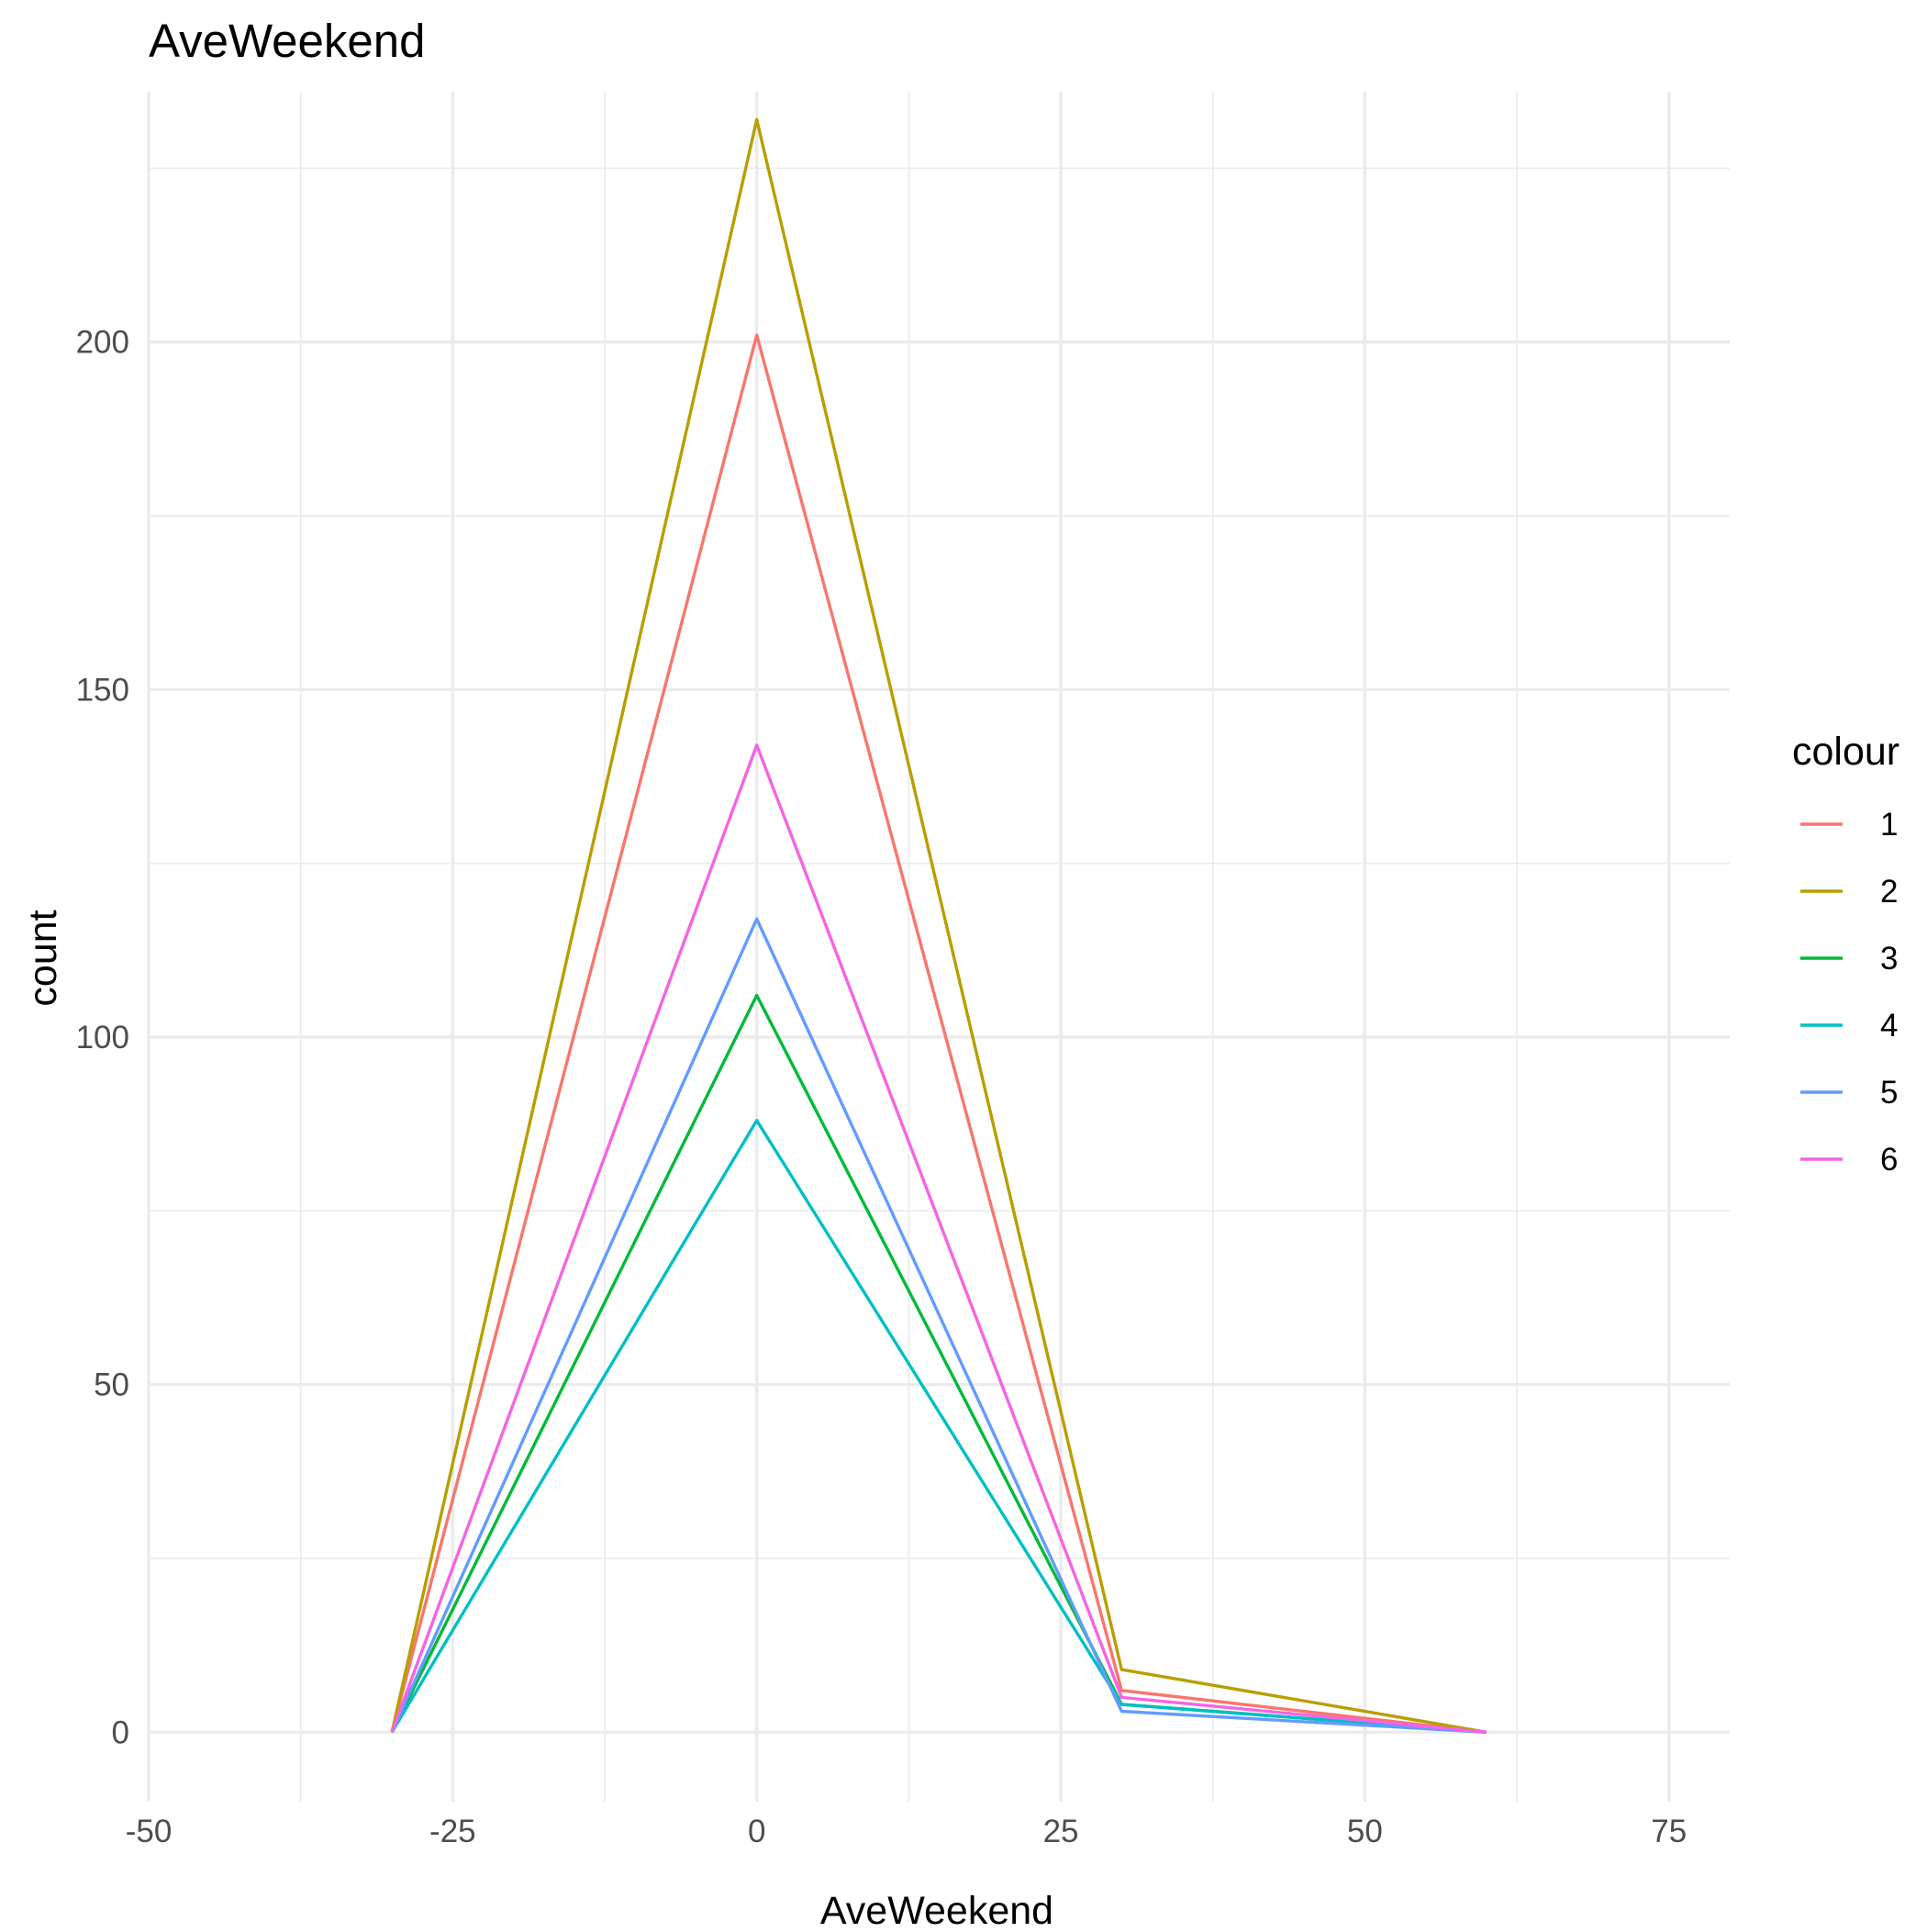  I want to click on x-axis-title: AveWeekend, so click(936, 1908).